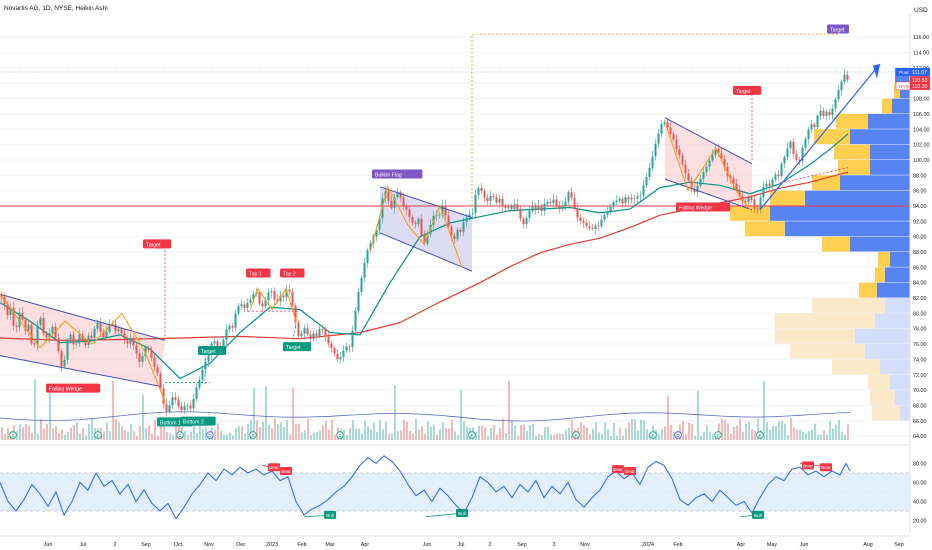 The image size is (932, 550). I want to click on target-projection, so click(748, 127).